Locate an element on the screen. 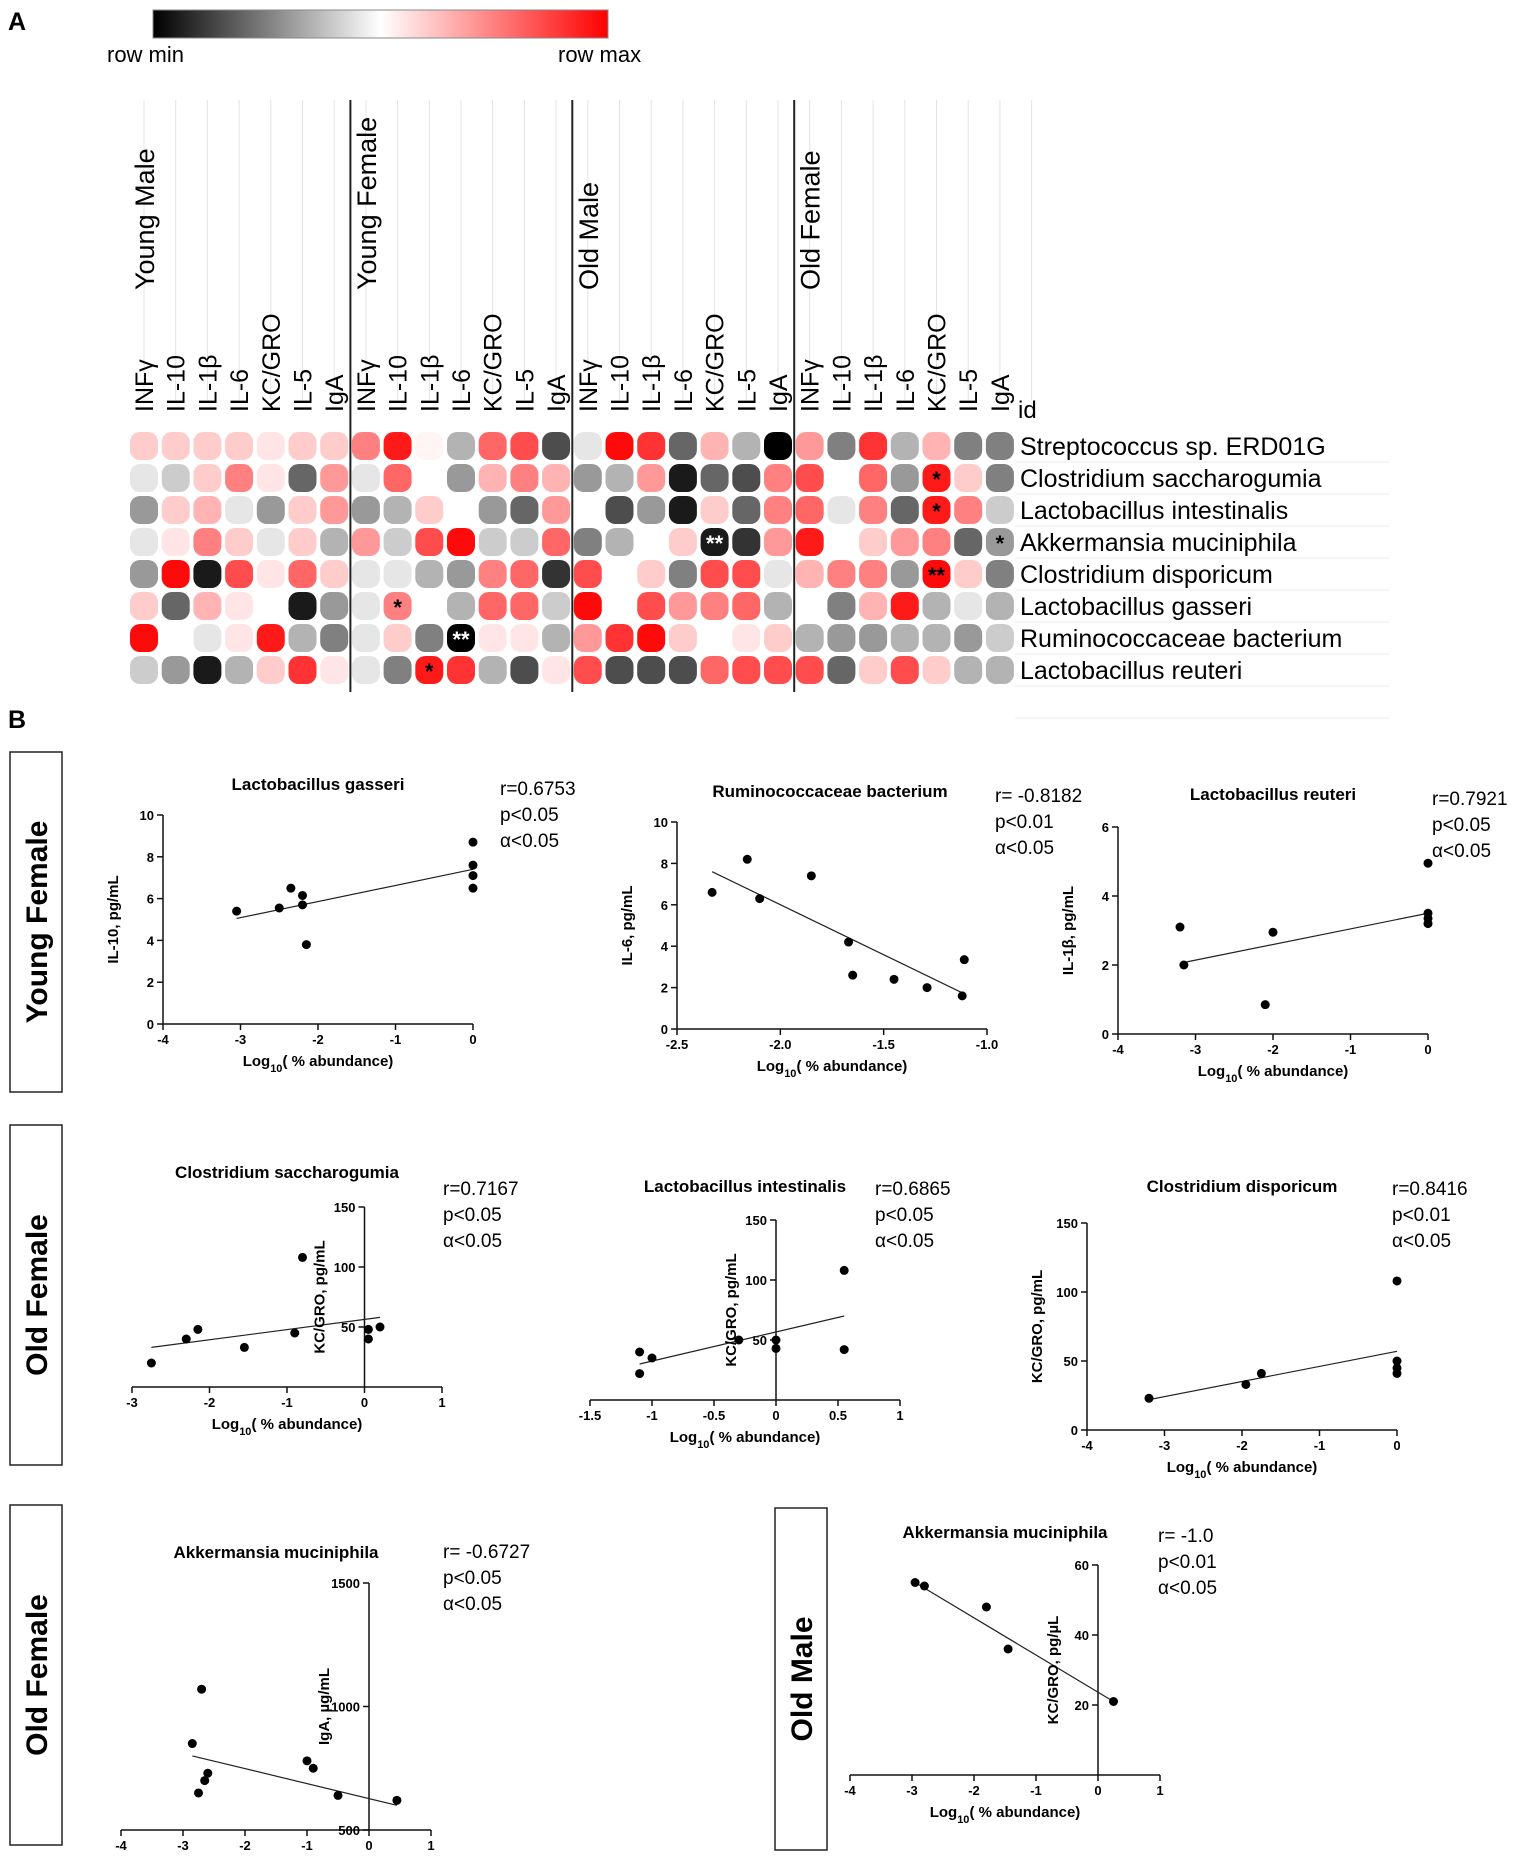 The width and height of the screenshot is (1535, 1857). column-header: INFγ is located at coordinates (811, 385).